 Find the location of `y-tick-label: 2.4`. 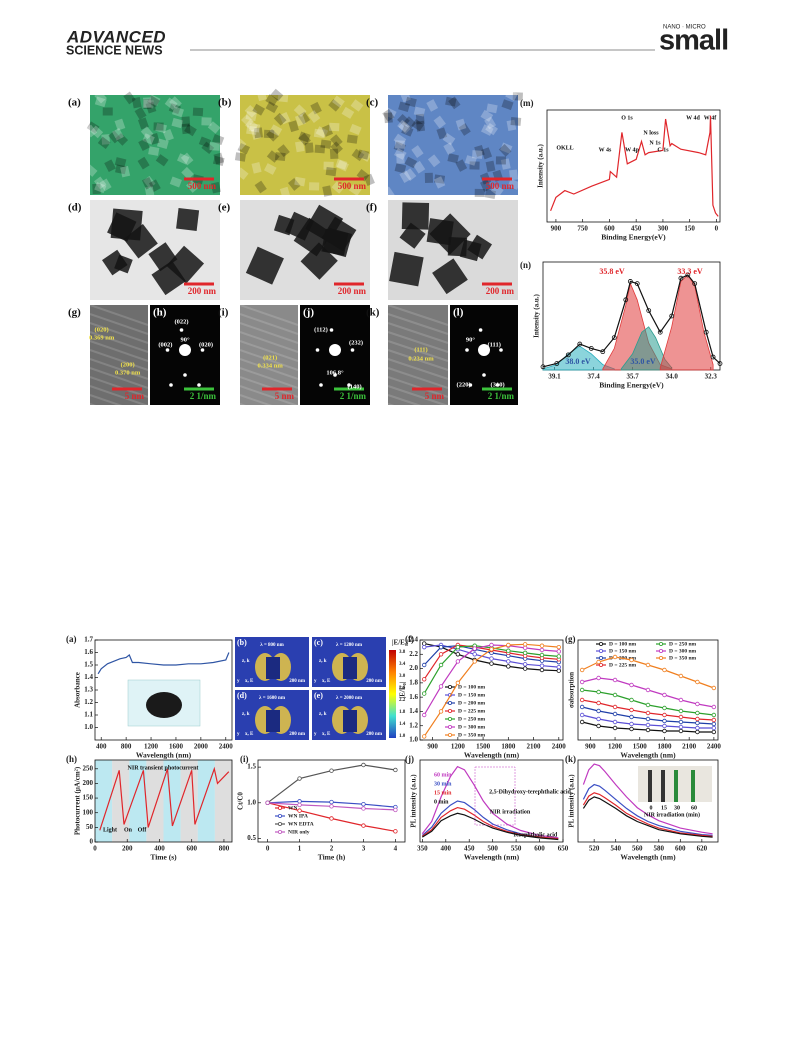

y-tick-label: 2.4 is located at coordinates (413, 640).